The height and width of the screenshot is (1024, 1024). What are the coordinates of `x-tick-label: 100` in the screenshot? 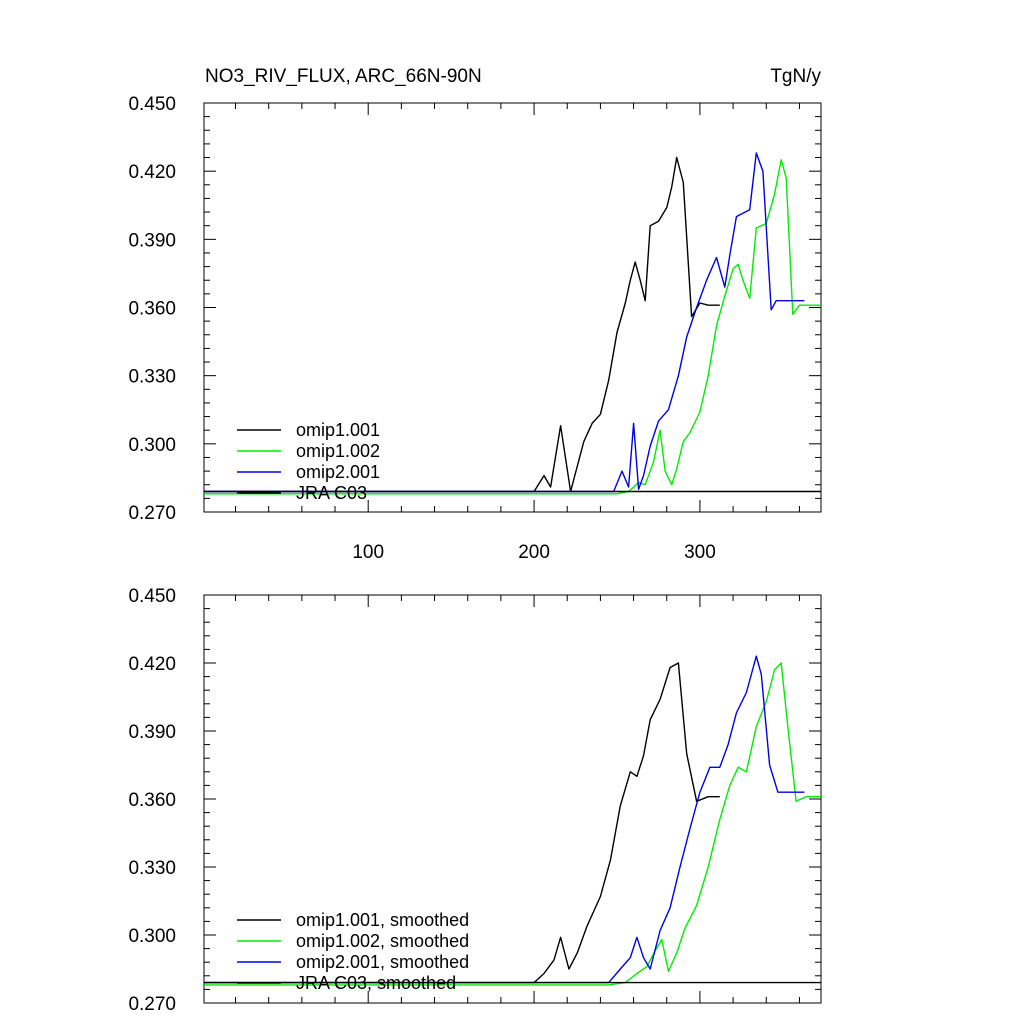 It's located at (368, 552).